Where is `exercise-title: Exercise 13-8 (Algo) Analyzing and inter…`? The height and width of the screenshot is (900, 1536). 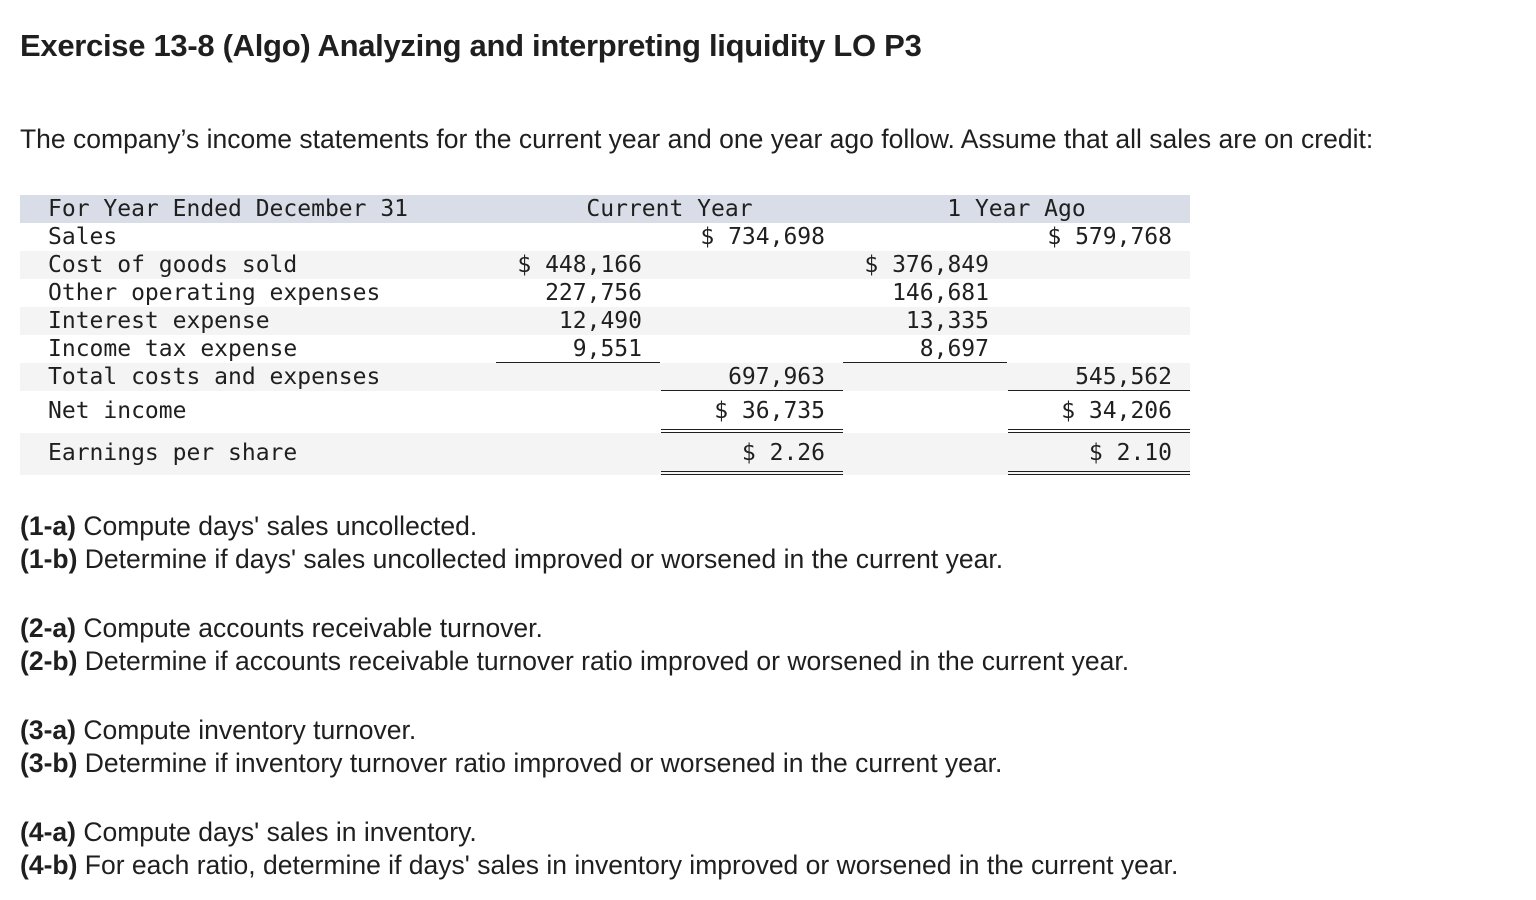
exercise-title: Exercise 13-8 (Algo) Analyzing and inter… is located at coordinates (471, 45).